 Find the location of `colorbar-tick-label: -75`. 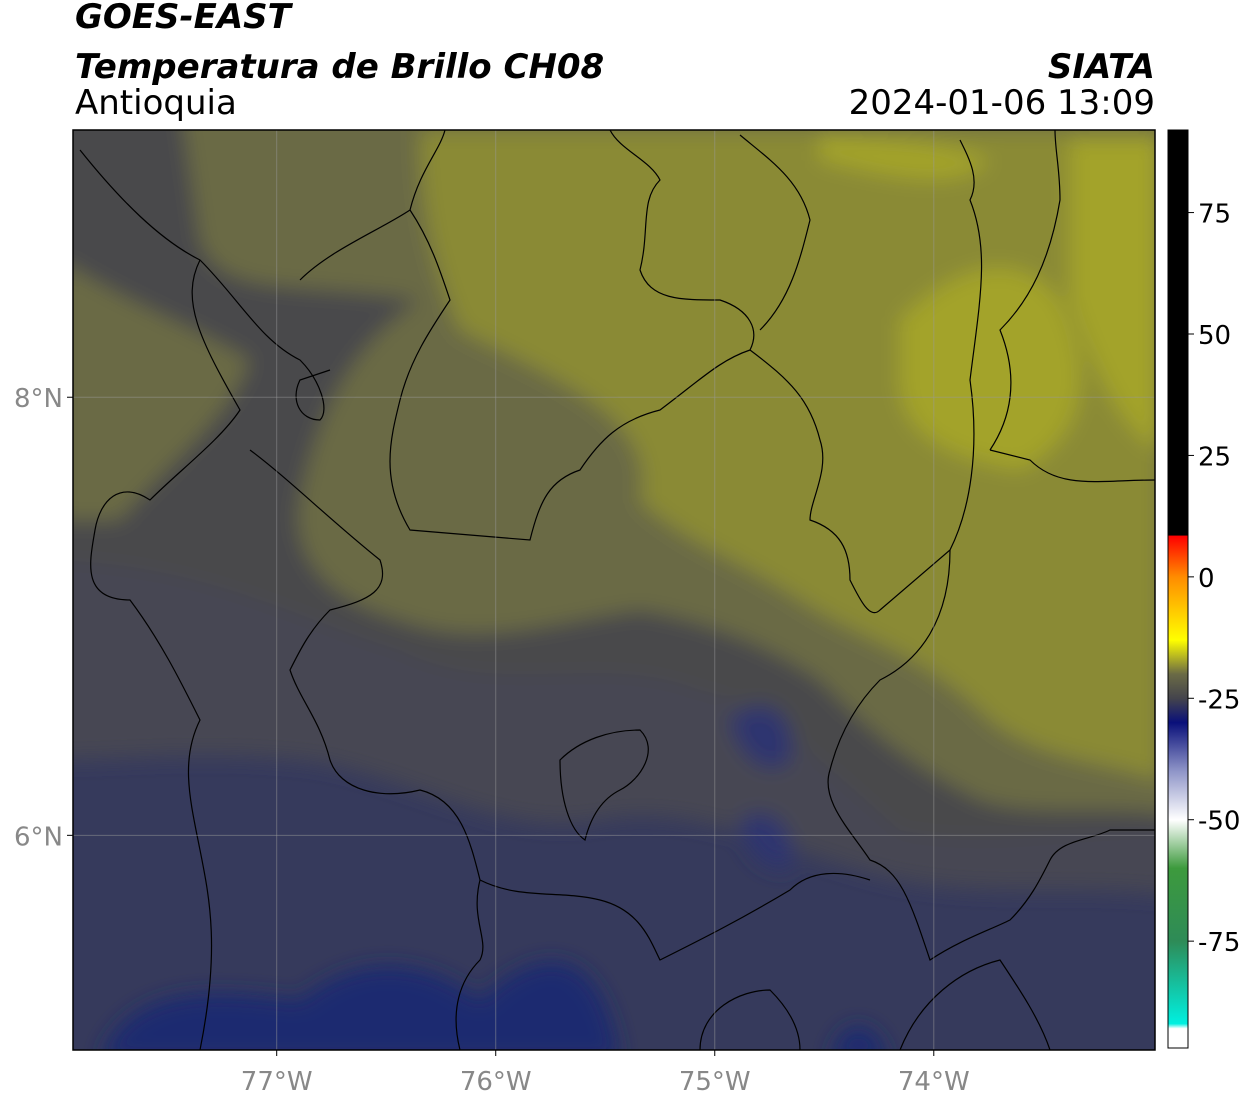

colorbar-tick-label: -75 is located at coordinates (1219, 943).